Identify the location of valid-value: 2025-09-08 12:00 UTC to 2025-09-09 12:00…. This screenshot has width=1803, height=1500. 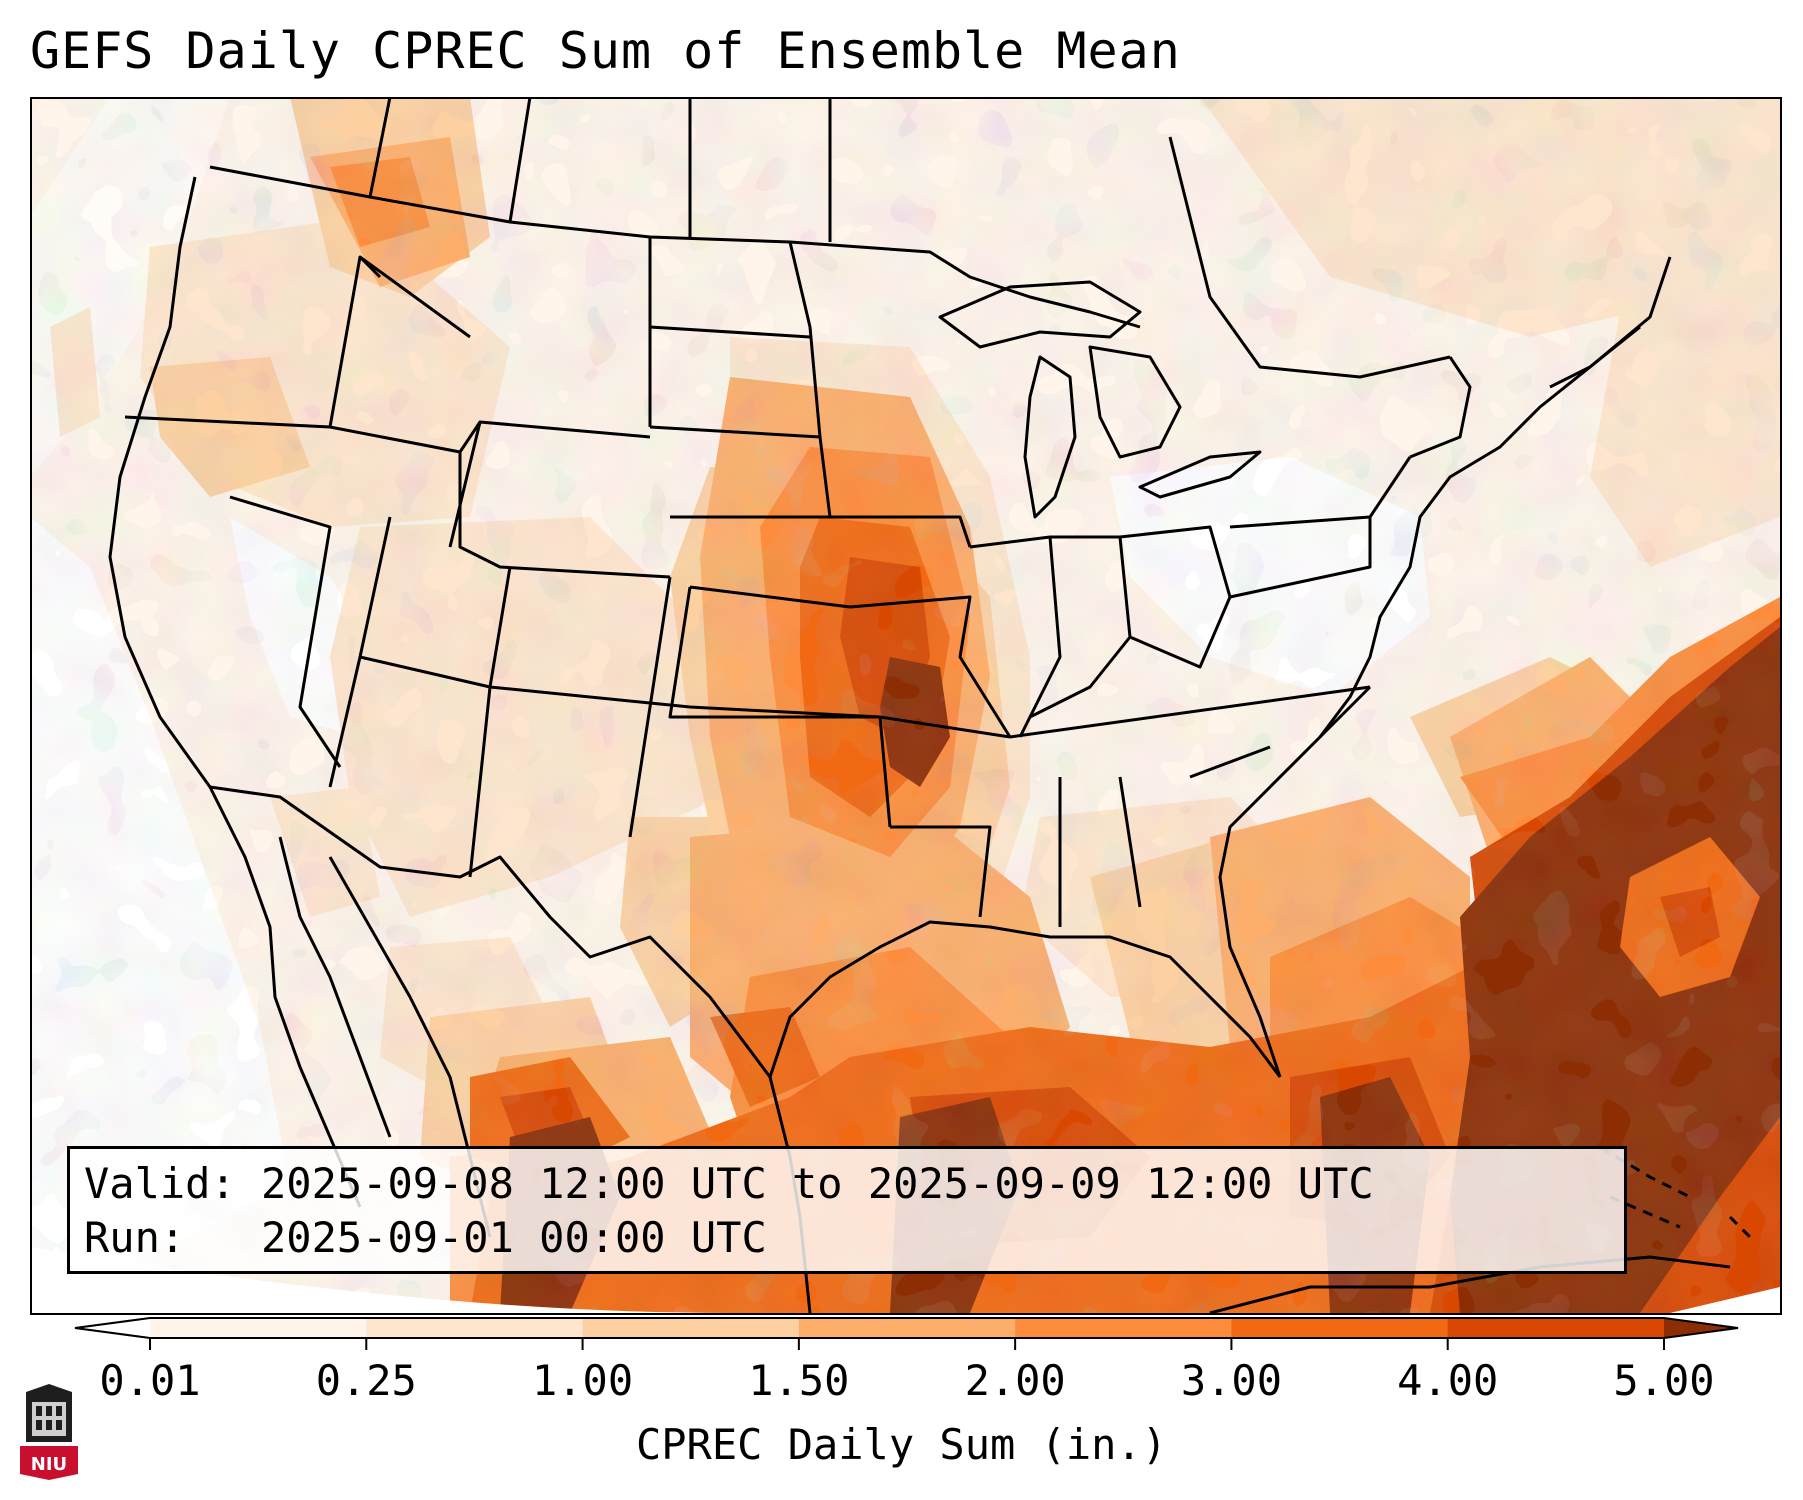
(817, 1183).